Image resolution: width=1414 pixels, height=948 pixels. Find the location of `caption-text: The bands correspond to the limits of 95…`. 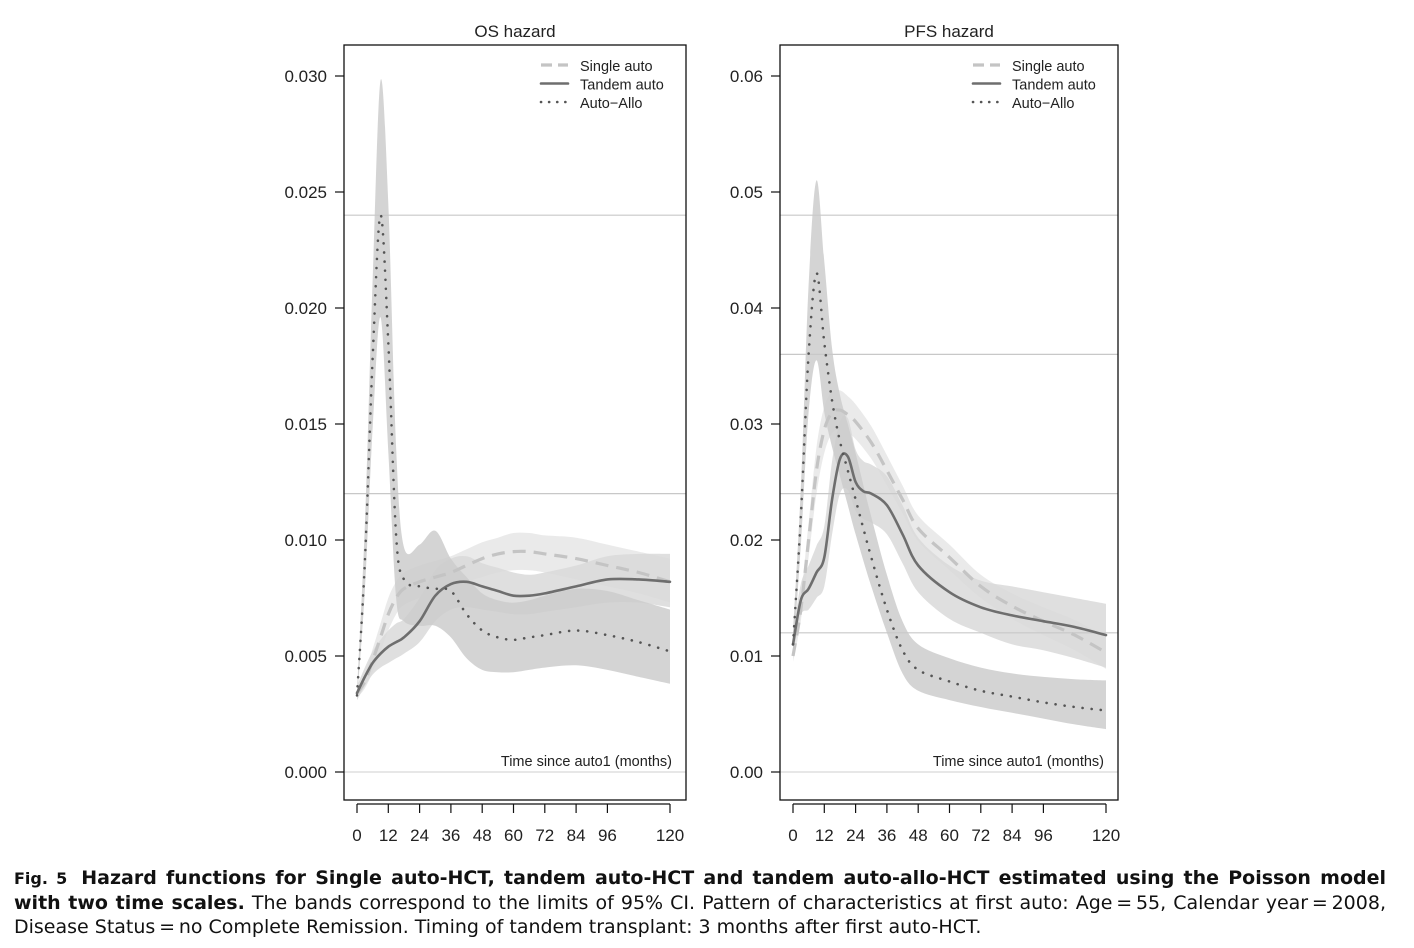

caption-text: The bands correspond to the limits of 95… is located at coordinates (700, 915).